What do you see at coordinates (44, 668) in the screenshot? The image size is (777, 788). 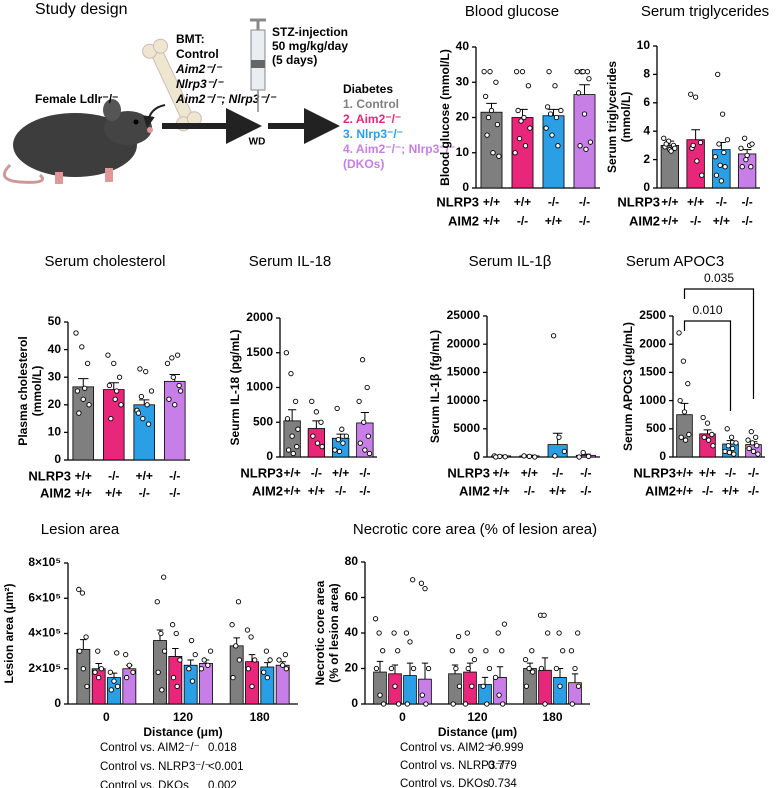 I see `y-tick-label: 2×10⁵` at bounding box center [44, 668].